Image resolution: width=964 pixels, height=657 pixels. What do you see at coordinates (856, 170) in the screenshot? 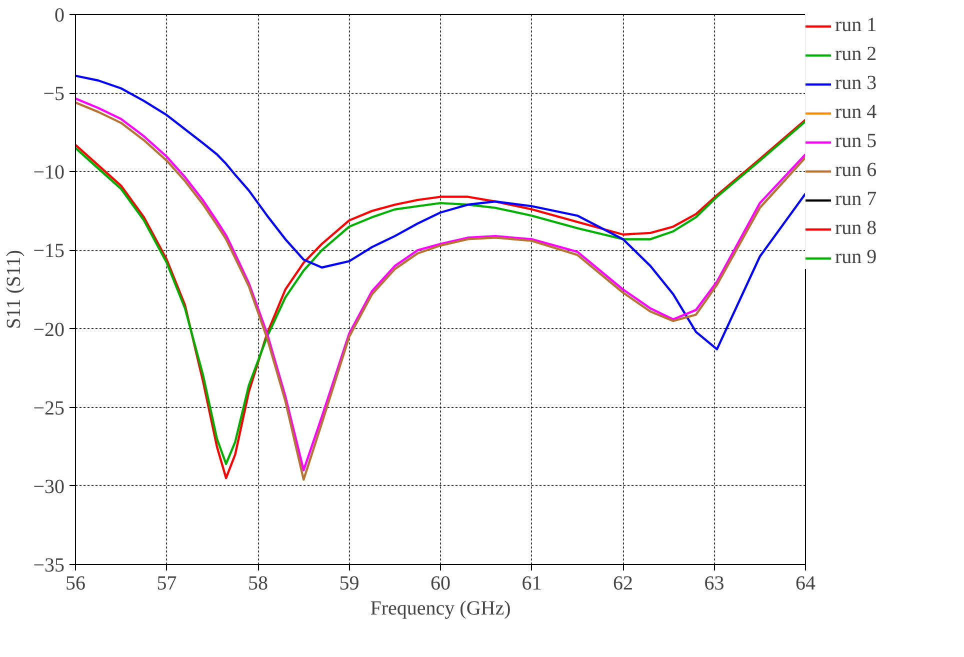
I see `legend-label: run 6` at bounding box center [856, 170].